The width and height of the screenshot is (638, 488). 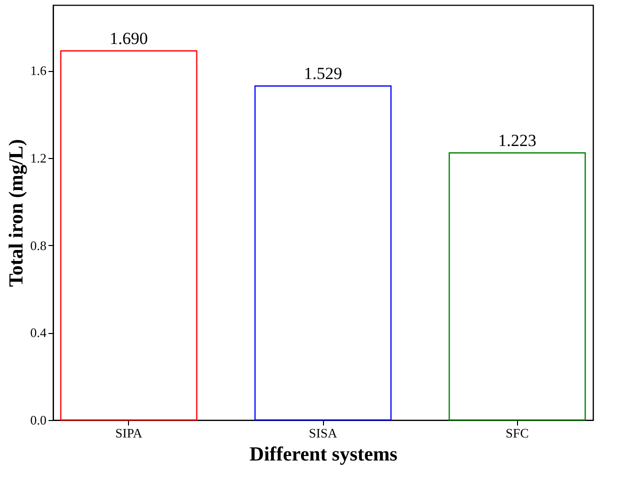 I want to click on x-axis-title: Different systems, so click(x=324, y=455).